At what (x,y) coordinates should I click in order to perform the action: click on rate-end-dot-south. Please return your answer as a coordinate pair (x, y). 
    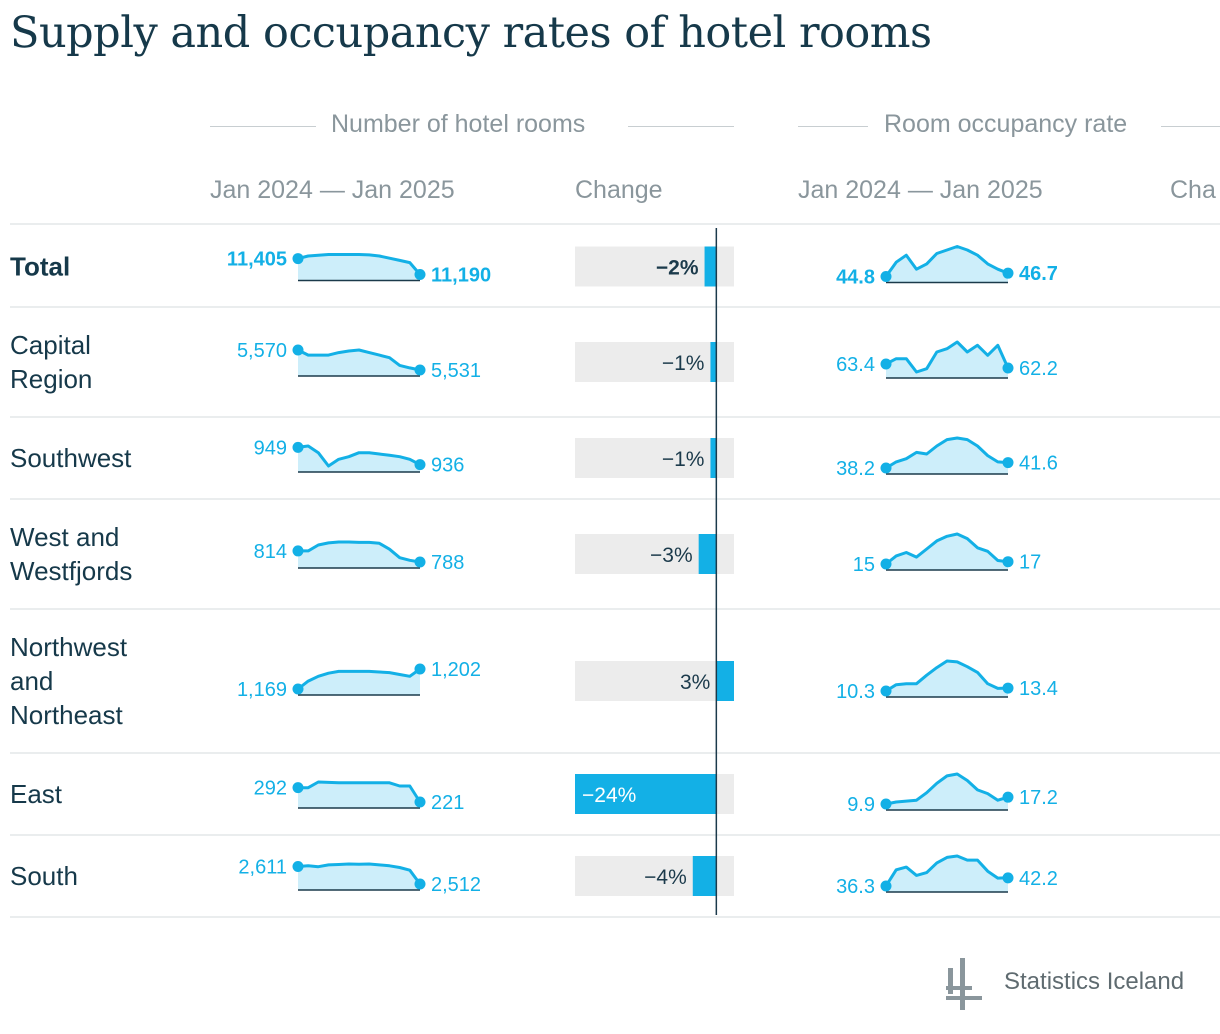
    Looking at the image, I should click on (1008, 878).